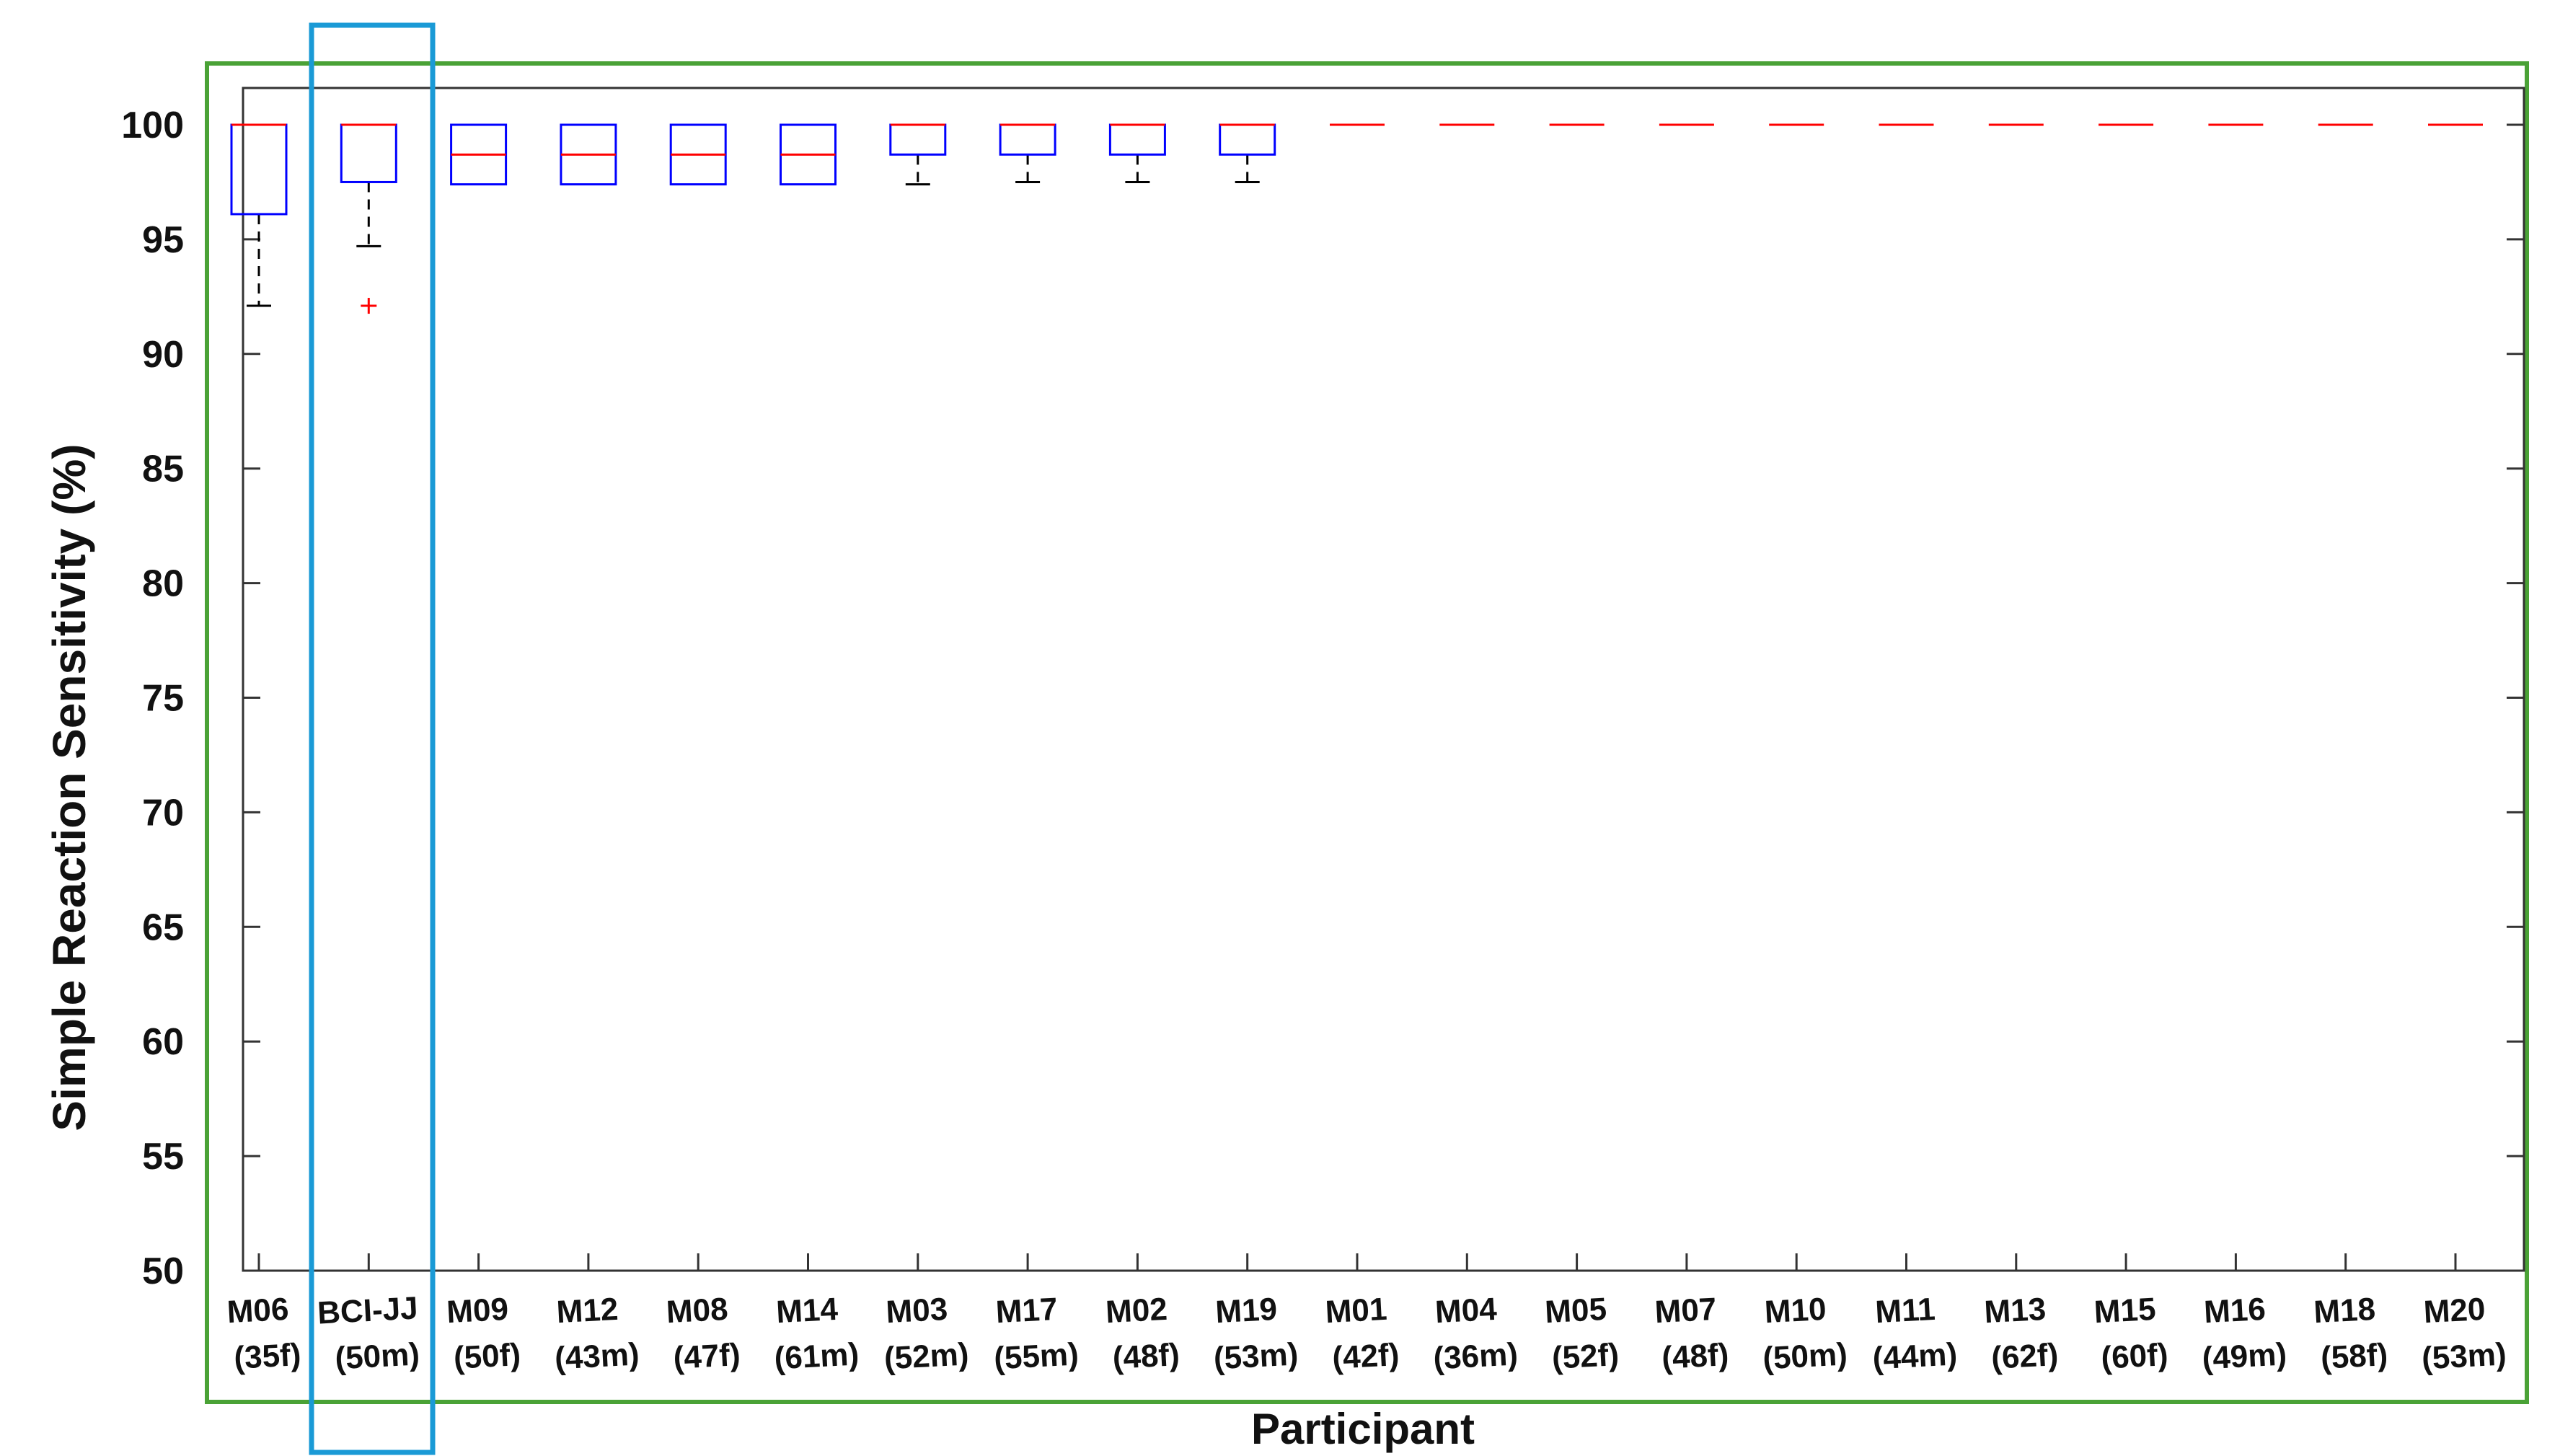  What do you see at coordinates (368, 1310) in the screenshot?
I see `x-tick-label-participant: BCI-JJ` at bounding box center [368, 1310].